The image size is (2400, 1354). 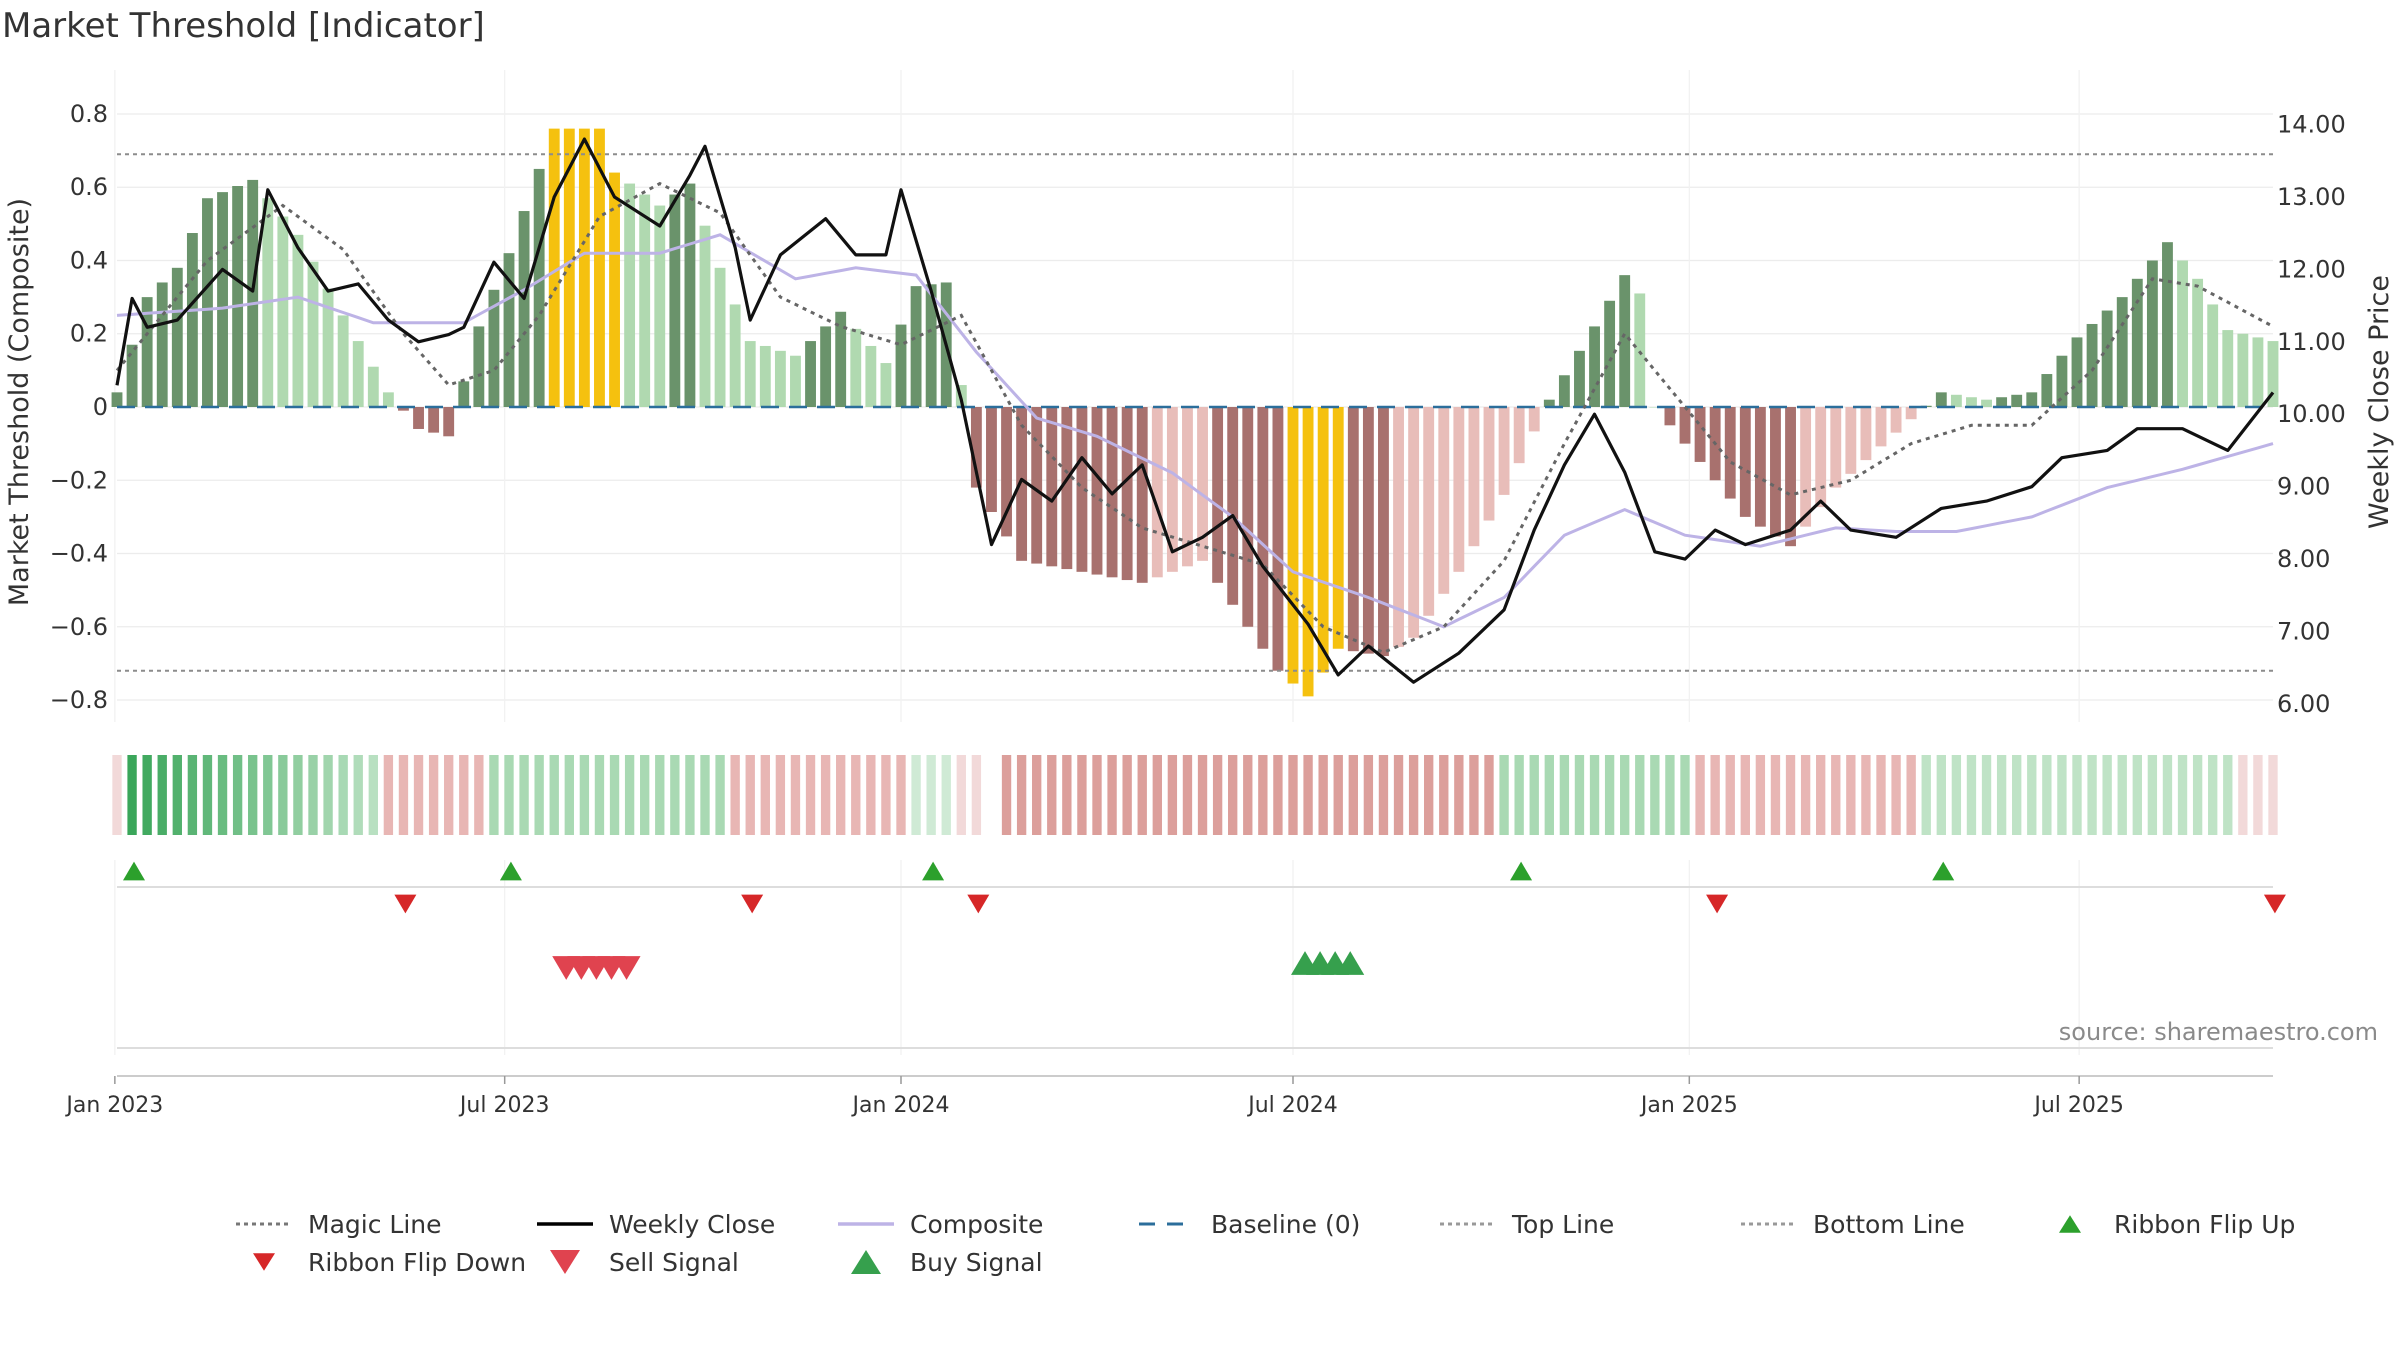 I want to click on legend-symbol, so click(x=264, y=1262).